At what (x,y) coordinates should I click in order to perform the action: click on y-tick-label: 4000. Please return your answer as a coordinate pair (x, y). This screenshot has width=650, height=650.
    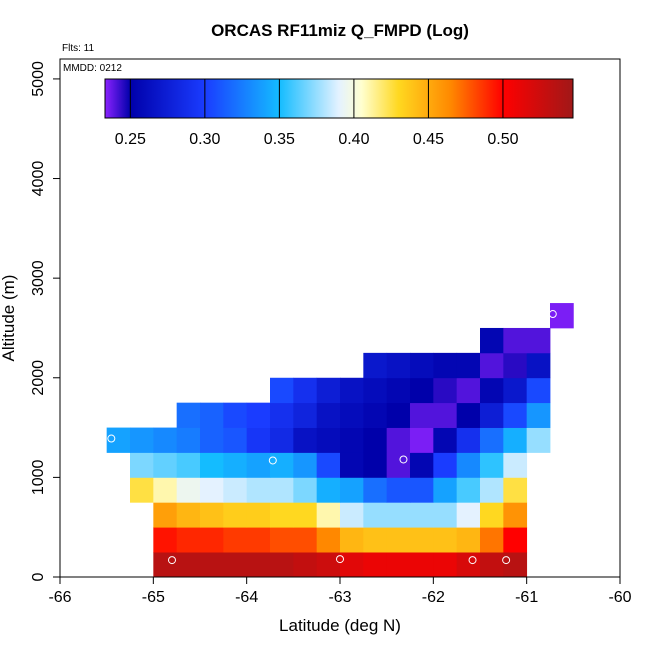
    Looking at the image, I should click on (38, 179).